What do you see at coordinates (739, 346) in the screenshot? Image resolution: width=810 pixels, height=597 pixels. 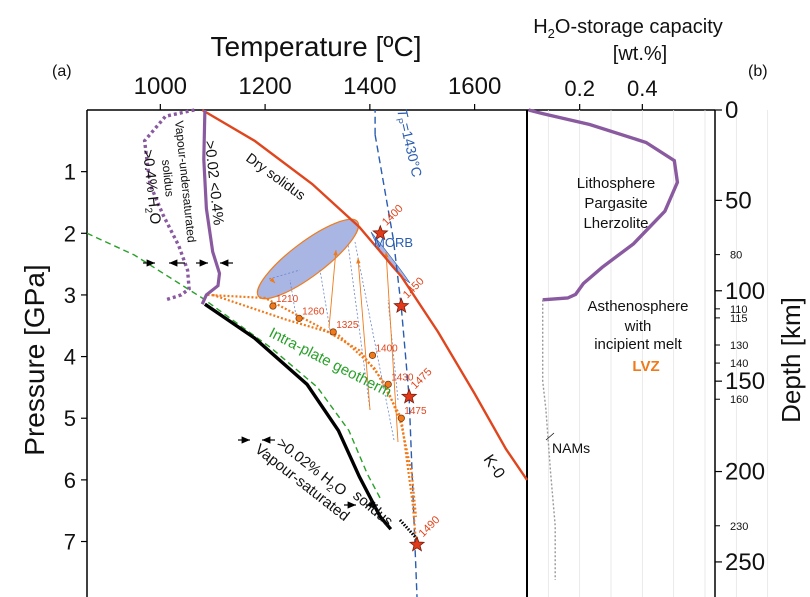 I see `depth-minor-tick-label: 130` at bounding box center [739, 346].